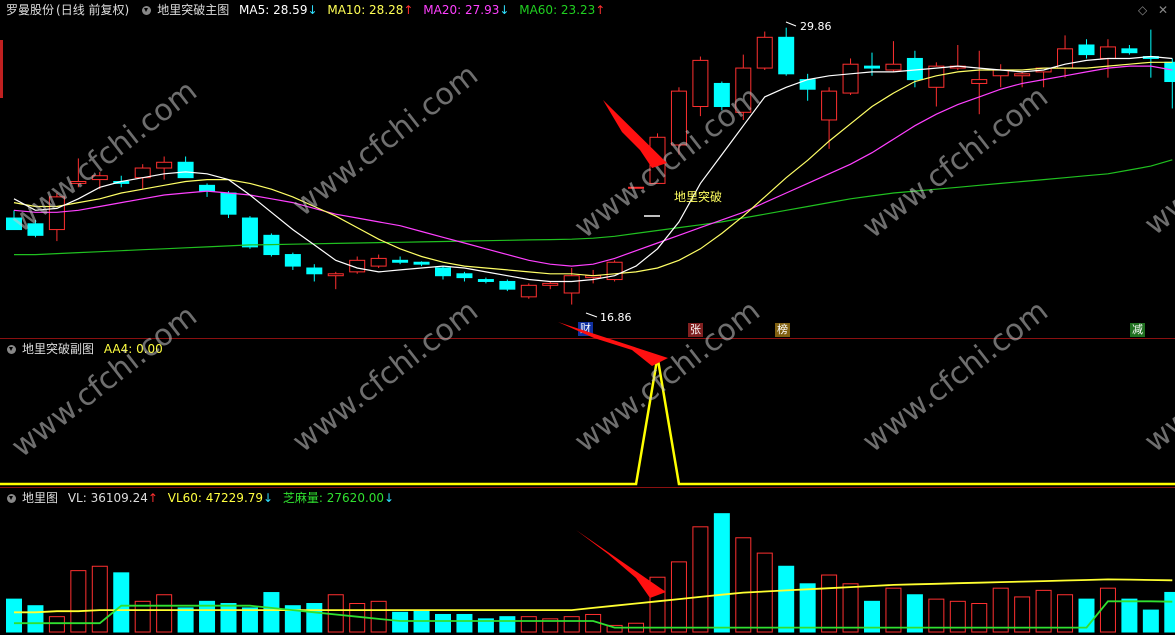 The height and width of the screenshot is (635, 1175). Describe the element at coordinates (133, 349) in the screenshot. I see `aa4-value: AA4: 0.00` at that location.